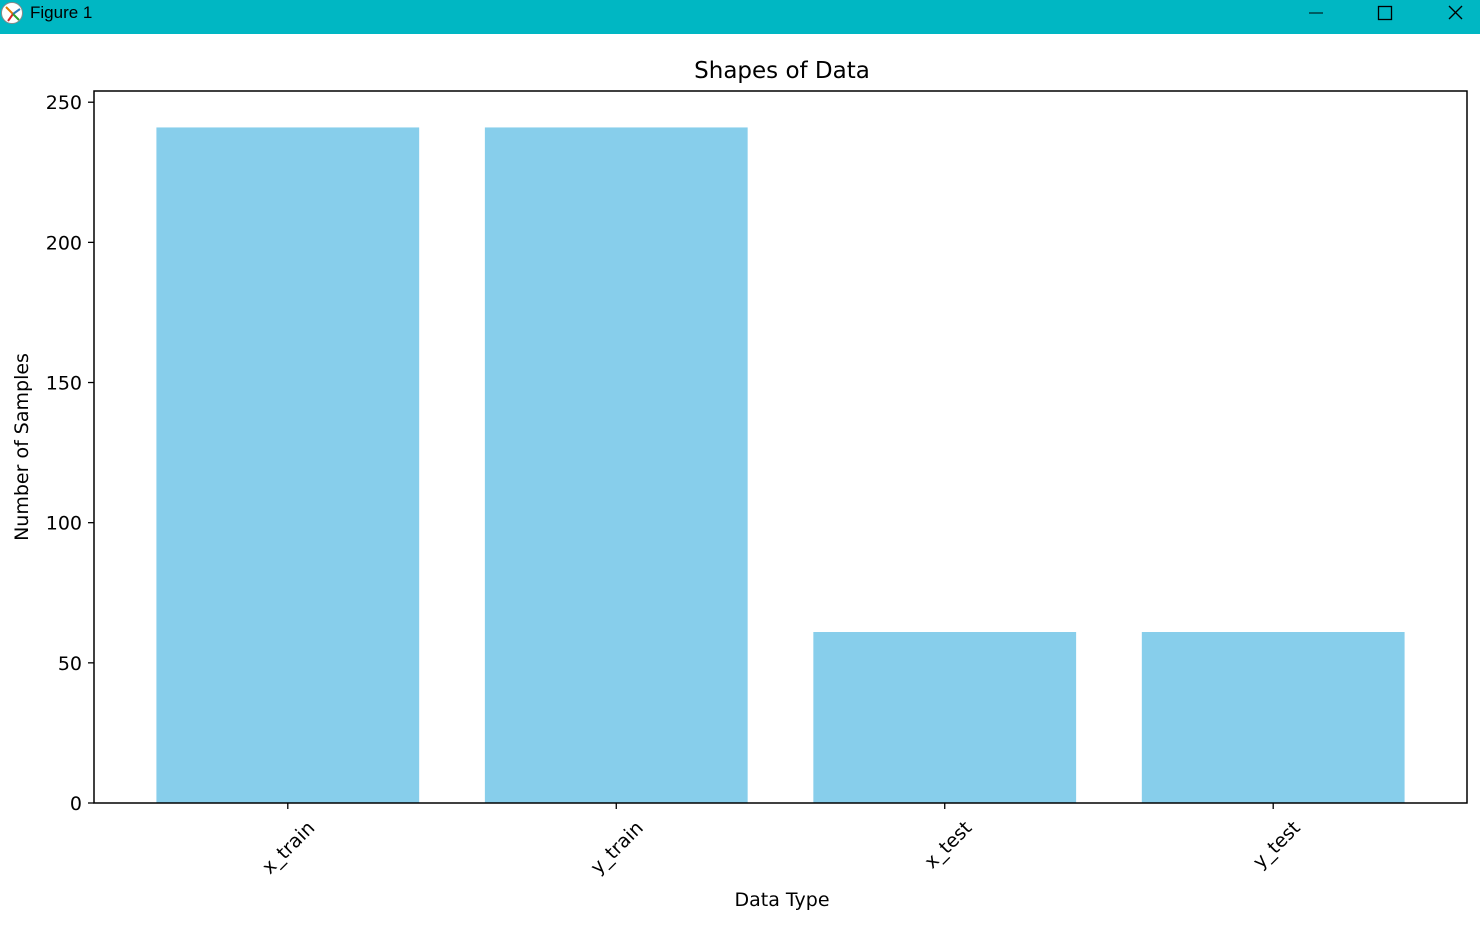 The width and height of the screenshot is (1480, 934). What do you see at coordinates (289, 848) in the screenshot?
I see `x-tick-label: x_train` at bounding box center [289, 848].